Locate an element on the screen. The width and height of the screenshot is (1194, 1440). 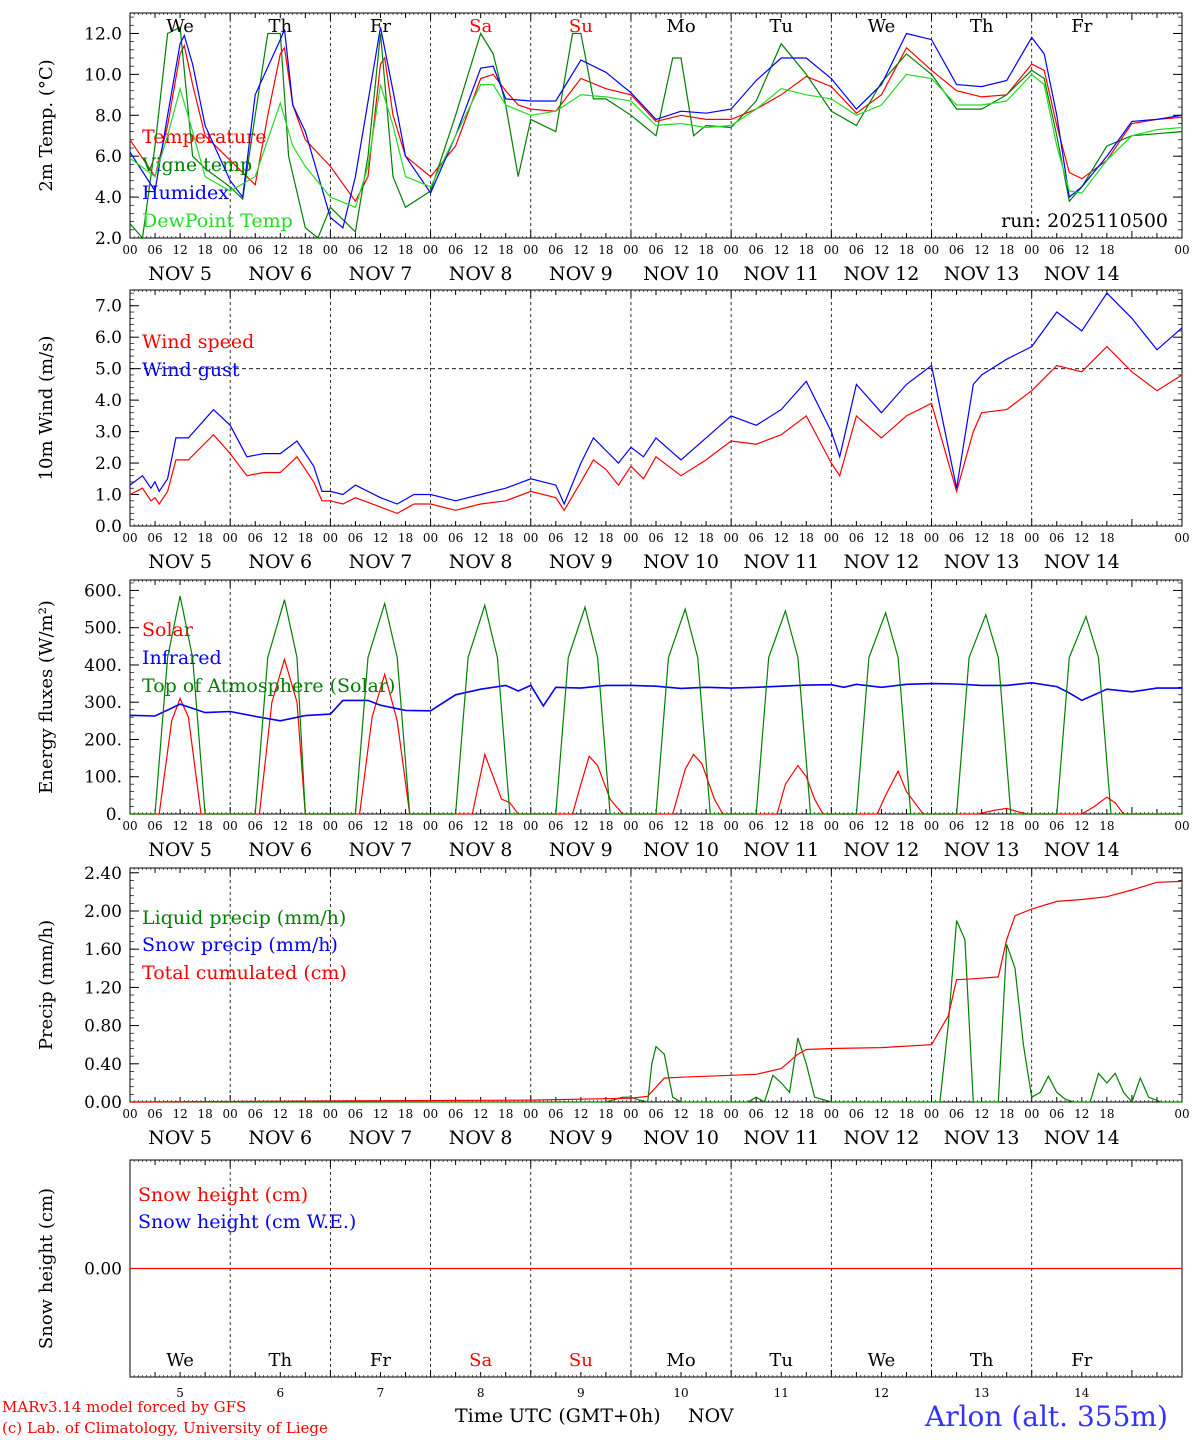
y-tick-label: 12.0 is located at coordinates (103, 34).